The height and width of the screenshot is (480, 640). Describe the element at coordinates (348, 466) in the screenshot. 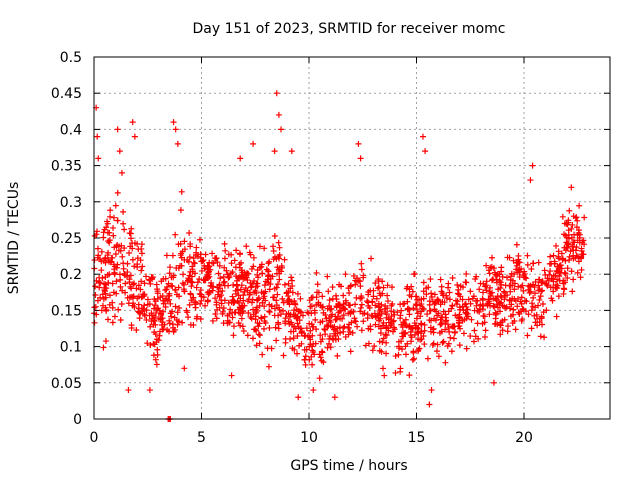

I see `x-axis-label: GPS time / hours` at that location.